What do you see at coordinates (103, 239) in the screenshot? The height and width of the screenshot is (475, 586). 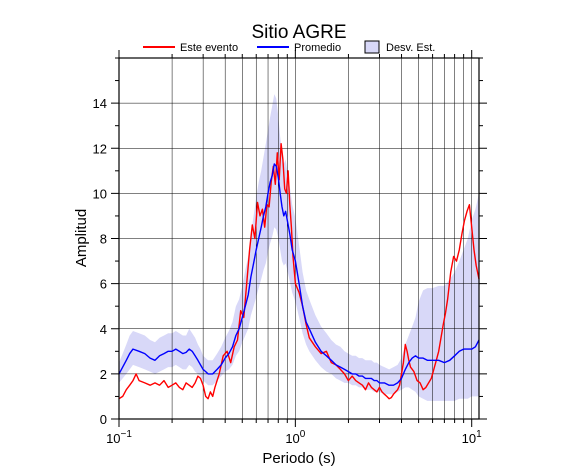 I see `y-tick-label: 8` at bounding box center [103, 239].